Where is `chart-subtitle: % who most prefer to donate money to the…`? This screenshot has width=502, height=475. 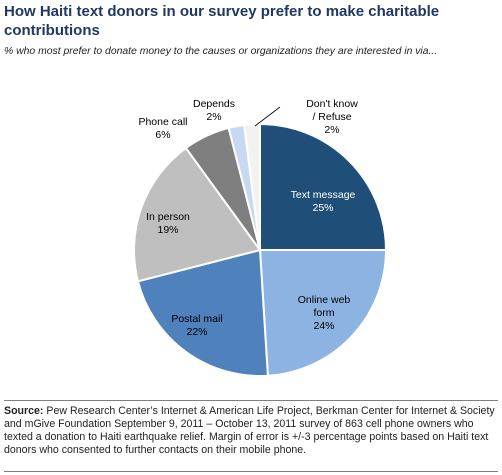 chart-subtitle: % who most prefer to donate money to the… is located at coordinates (221, 51).